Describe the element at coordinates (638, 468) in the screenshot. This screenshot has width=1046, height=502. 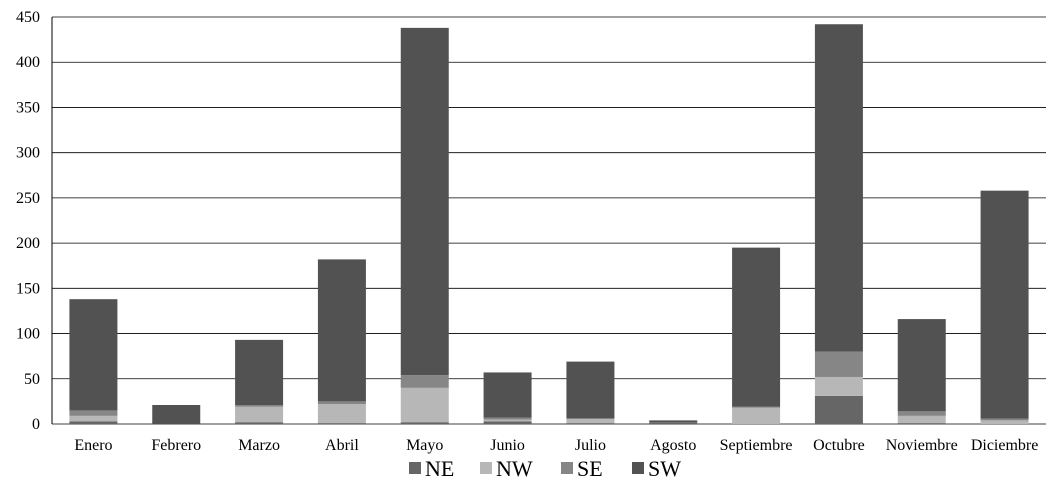
I see `legend-swatch-sw` at that location.